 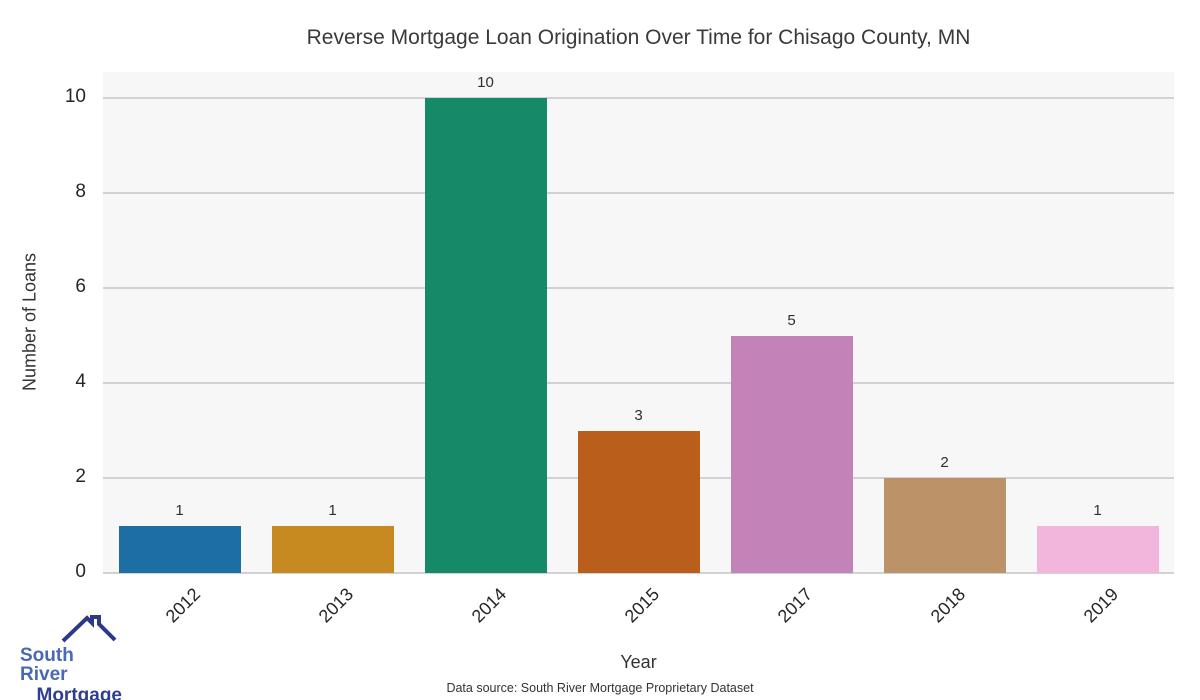 What do you see at coordinates (485, 83) in the screenshot?
I see `bar-value-2014: 10` at bounding box center [485, 83].